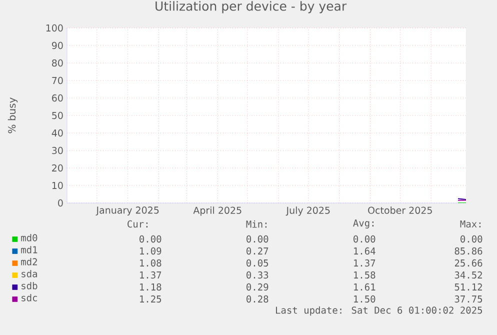 The height and width of the screenshot is (335, 497). Describe the element at coordinates (257, 287) in the screenshot. I see `text: 0.29` at that location.